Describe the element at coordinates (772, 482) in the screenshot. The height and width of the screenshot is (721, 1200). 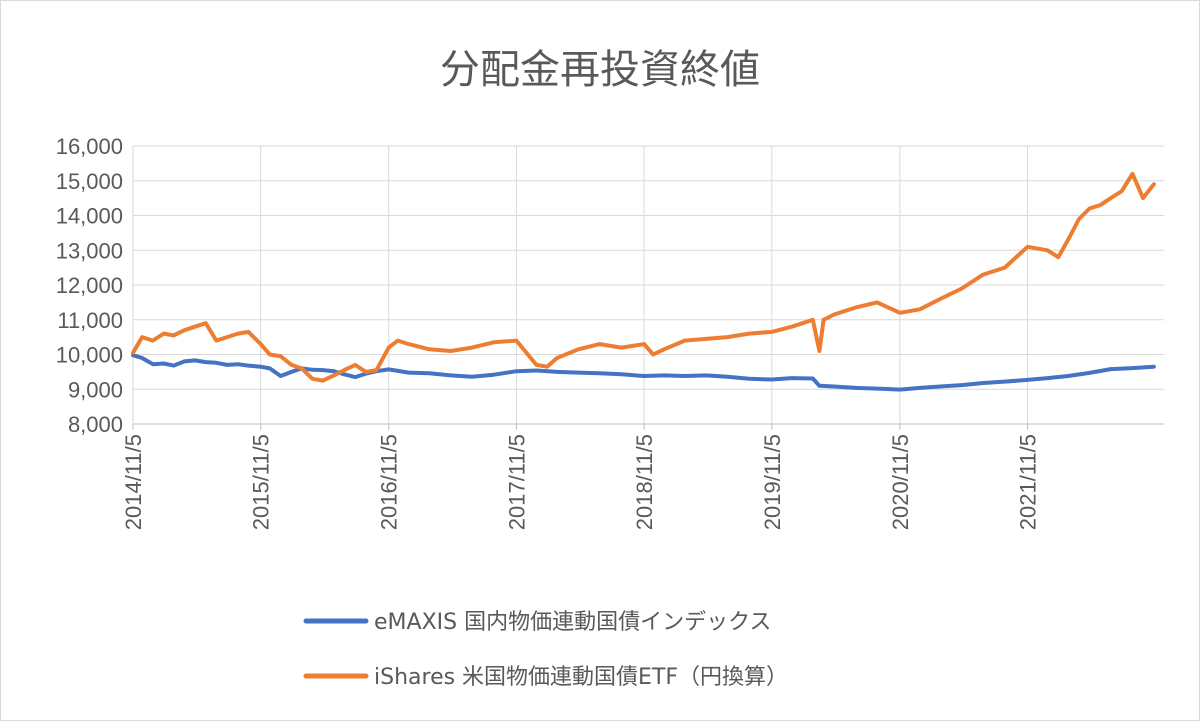
I see `x-tick-label: 2019/11/5` at that location.